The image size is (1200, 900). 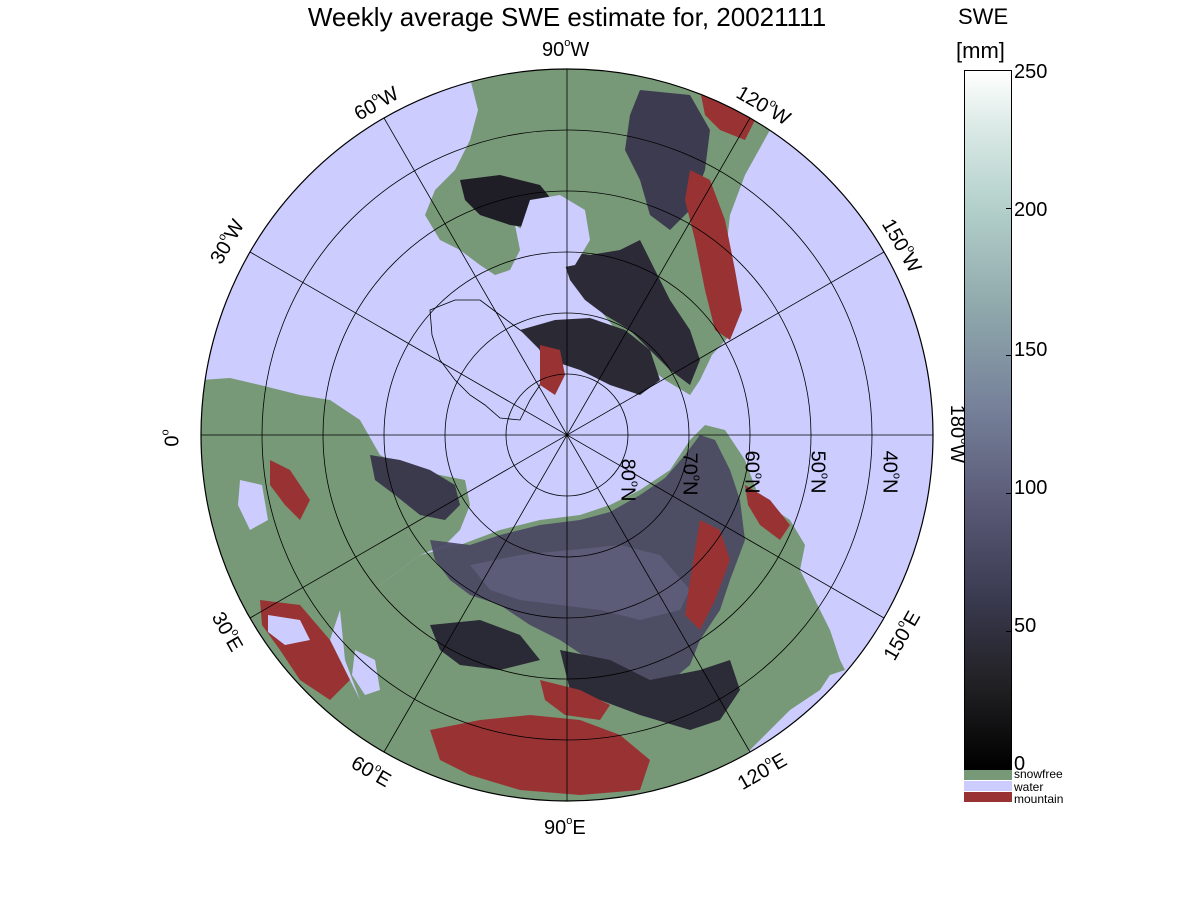 What do you see at coordinates (289, 630) in the screenshot?
I see `black-sea` at bounding box center [289, 630].